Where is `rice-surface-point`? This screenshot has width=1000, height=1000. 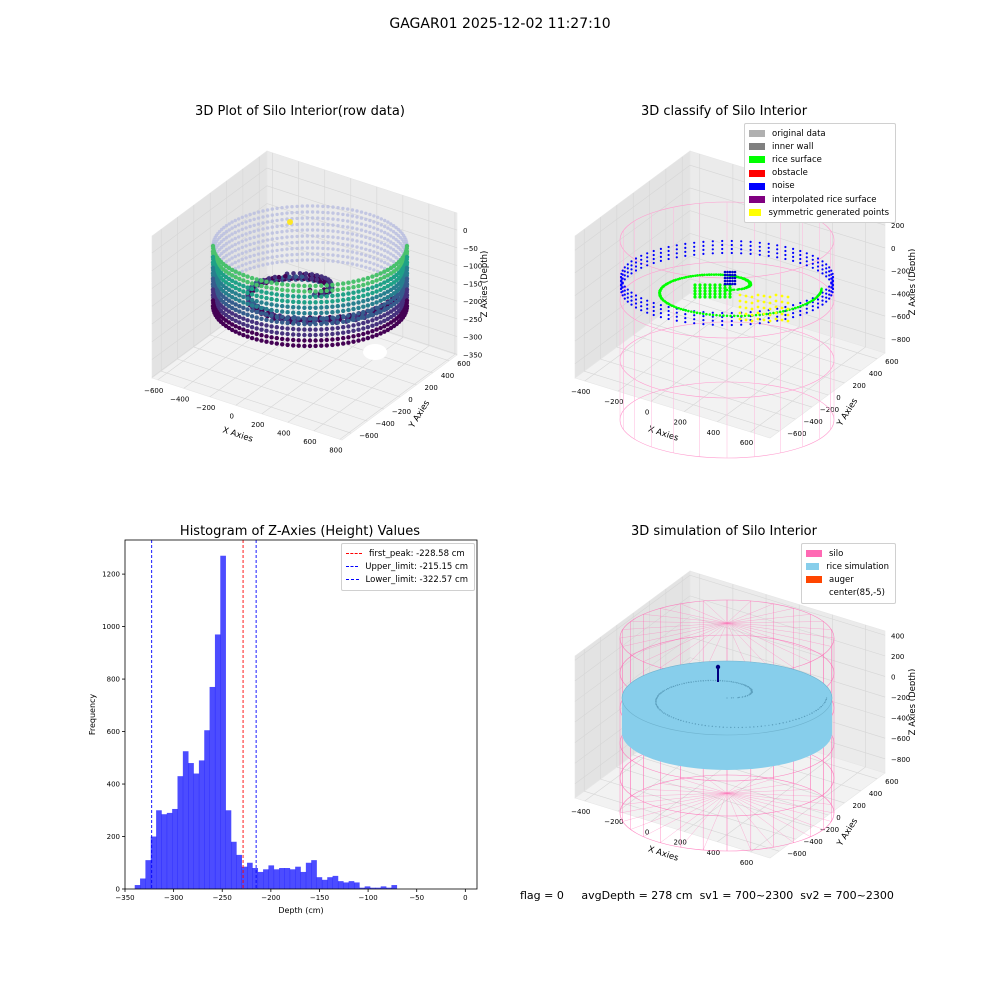 rice-surface-point is located at coordinates (814, 298).